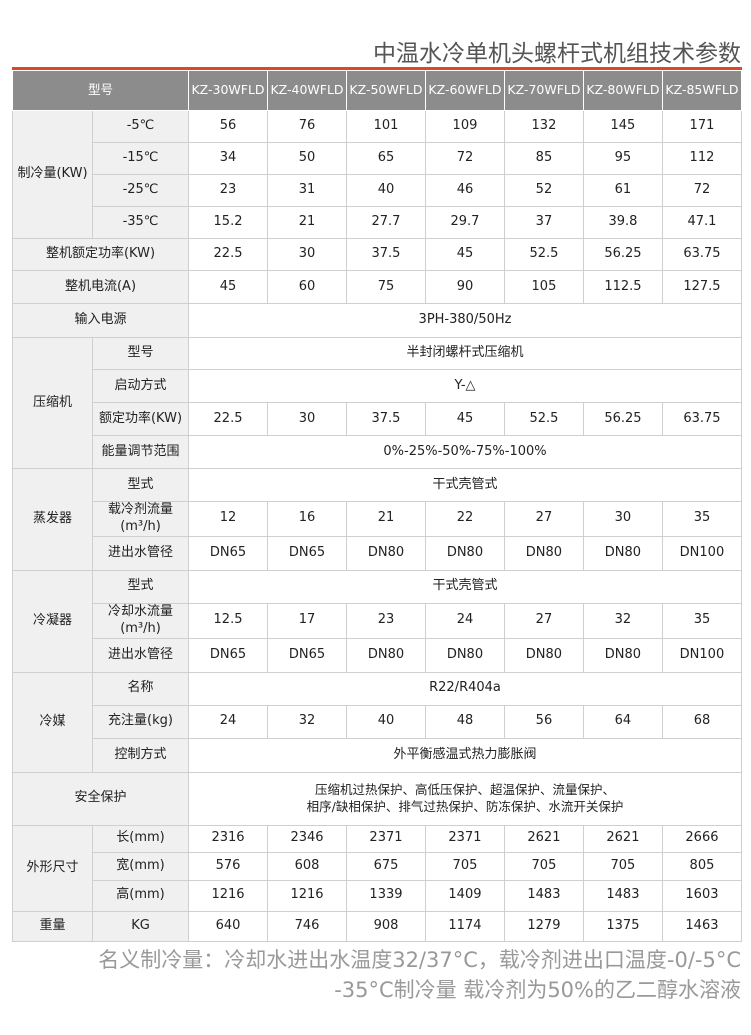 Image resolution: width=751 pixels, height=1035 pixels. I want to click on group-label: 外形尺寸, so click(52, 868).